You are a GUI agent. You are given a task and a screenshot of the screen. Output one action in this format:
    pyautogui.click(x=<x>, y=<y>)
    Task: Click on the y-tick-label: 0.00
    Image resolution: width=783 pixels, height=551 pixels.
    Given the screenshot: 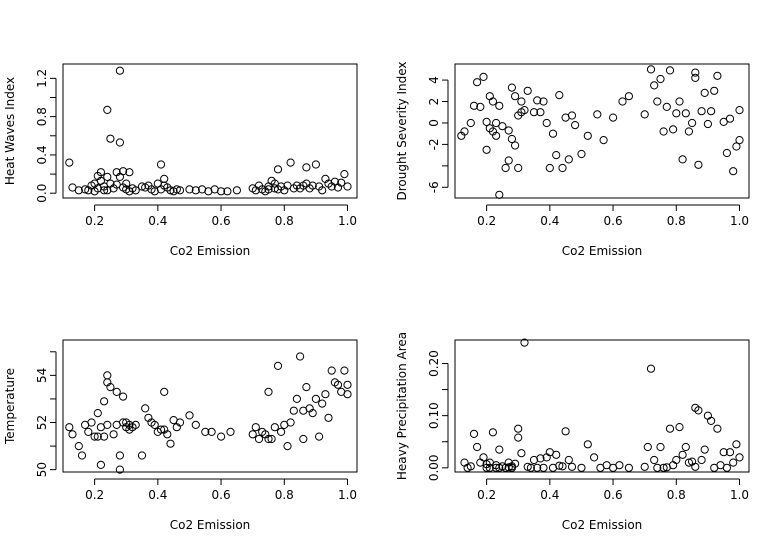 What is the action you would take?
    pyautogui.click(x=434, y=467)
    